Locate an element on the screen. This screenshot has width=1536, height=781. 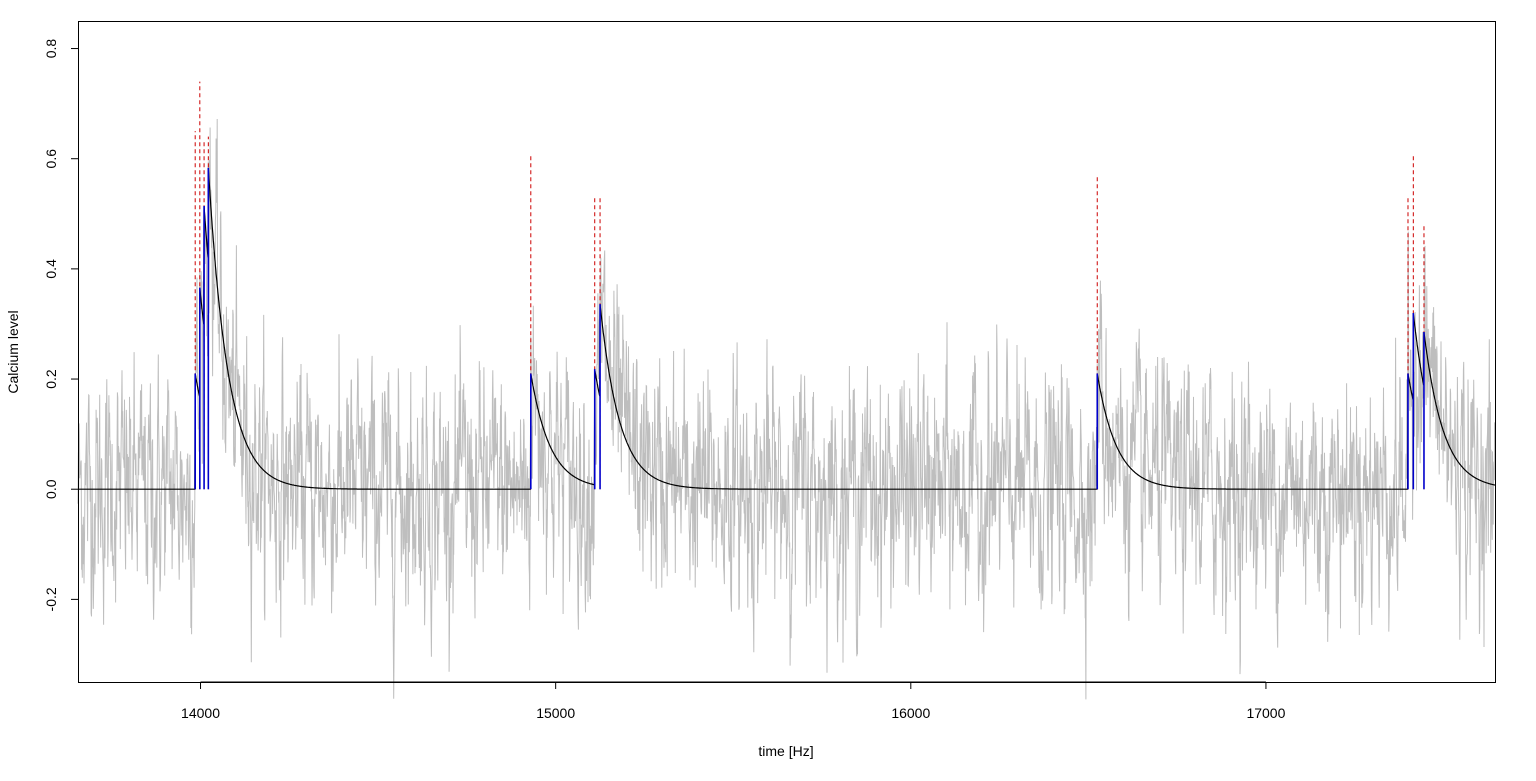
y-axis: -0.2 0.0 0.2 0.4 0.6 0.8 is located at coordinates (60, 325).